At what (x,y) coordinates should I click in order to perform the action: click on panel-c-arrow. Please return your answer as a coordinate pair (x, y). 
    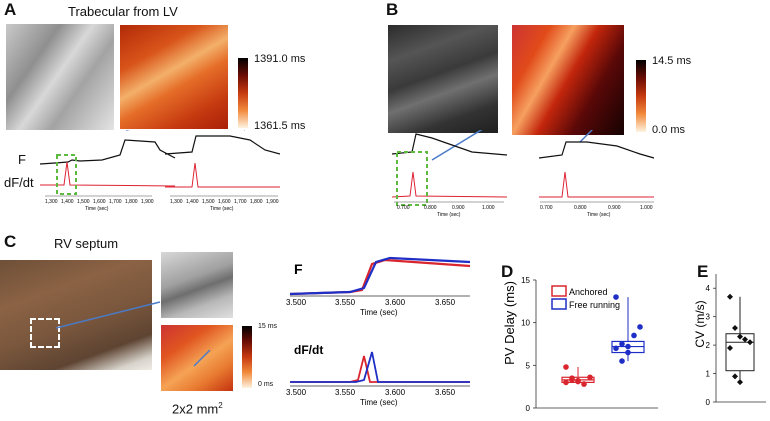
    Looking at the image, I should click on (108, 315).